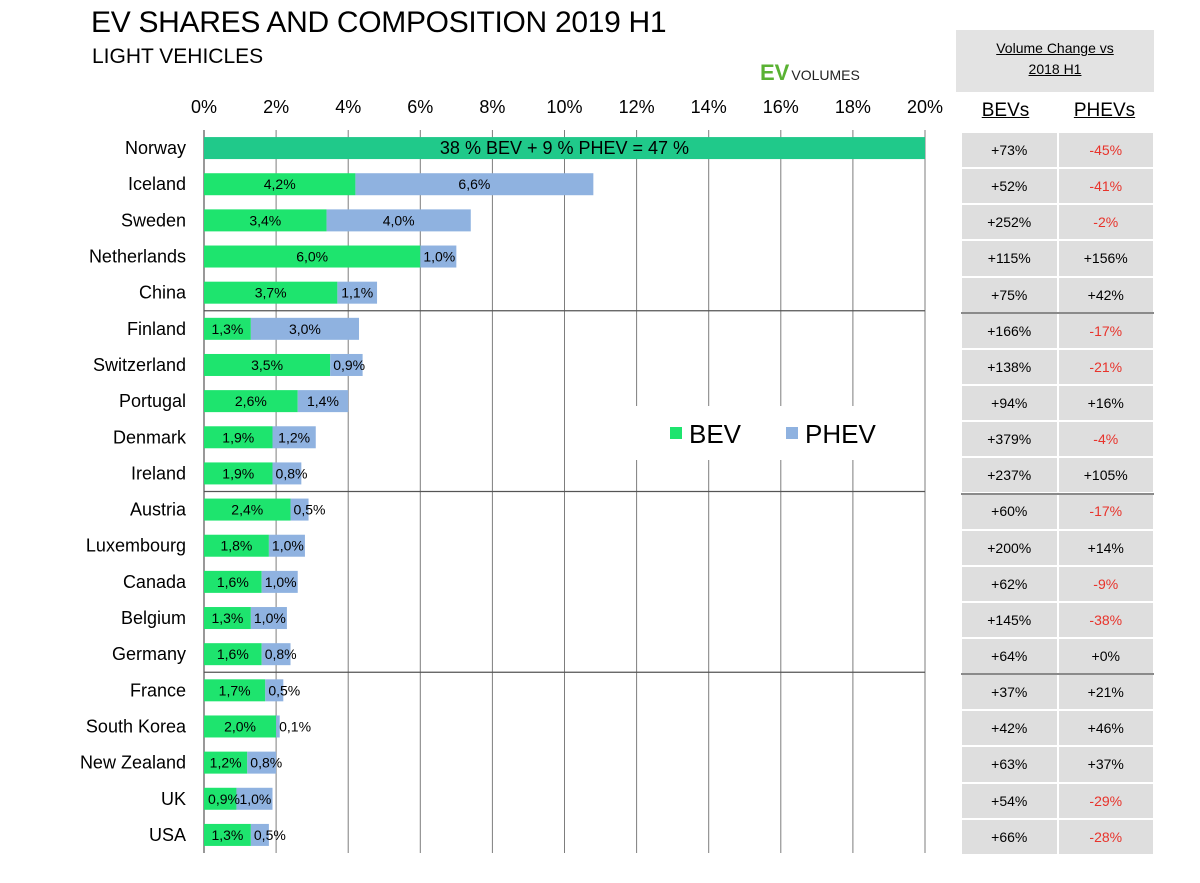 This screenshot has width=1200, height=883. What do you see at coordinates (1055, 61) in the screenshot?
I see `volume-change-header: Volume Change vs 2018 H1` at bounding box center [1055, 61].